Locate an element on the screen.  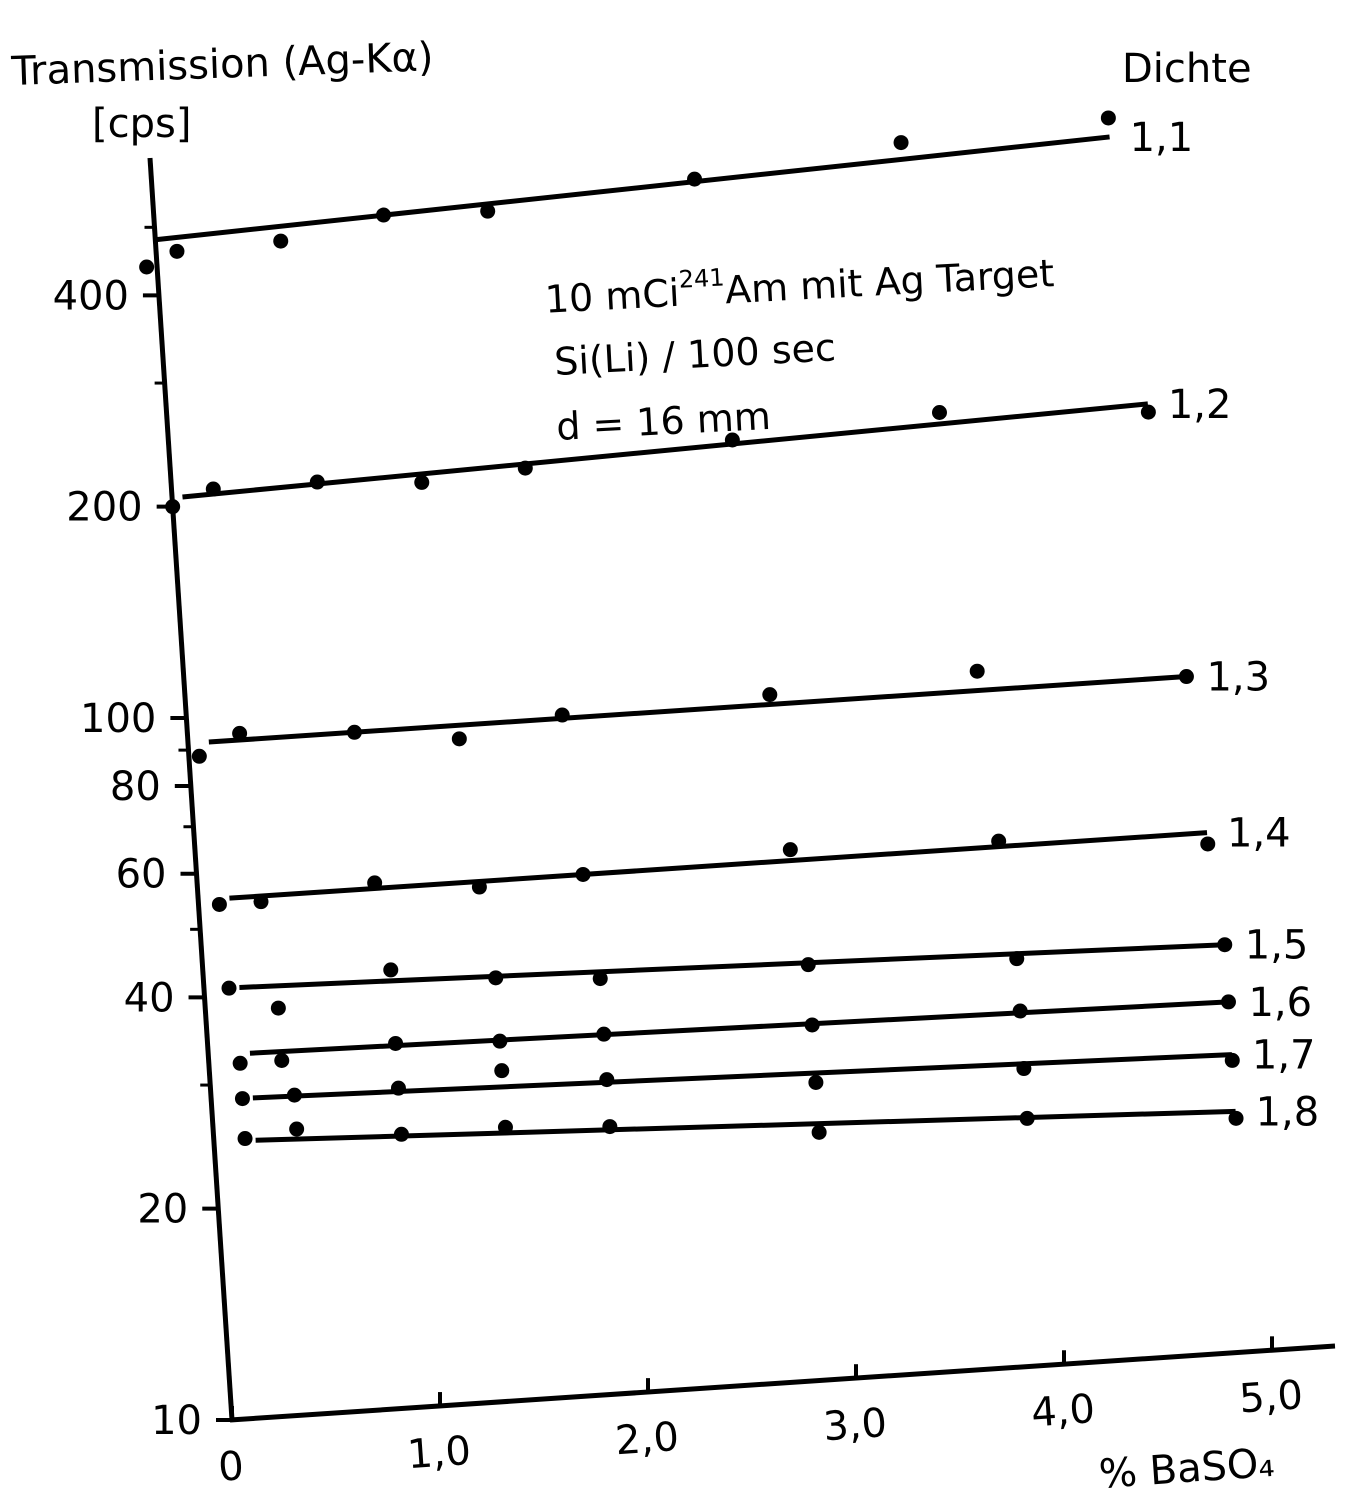
series-label: 1,8 is located at coordinates (1288, 1112).